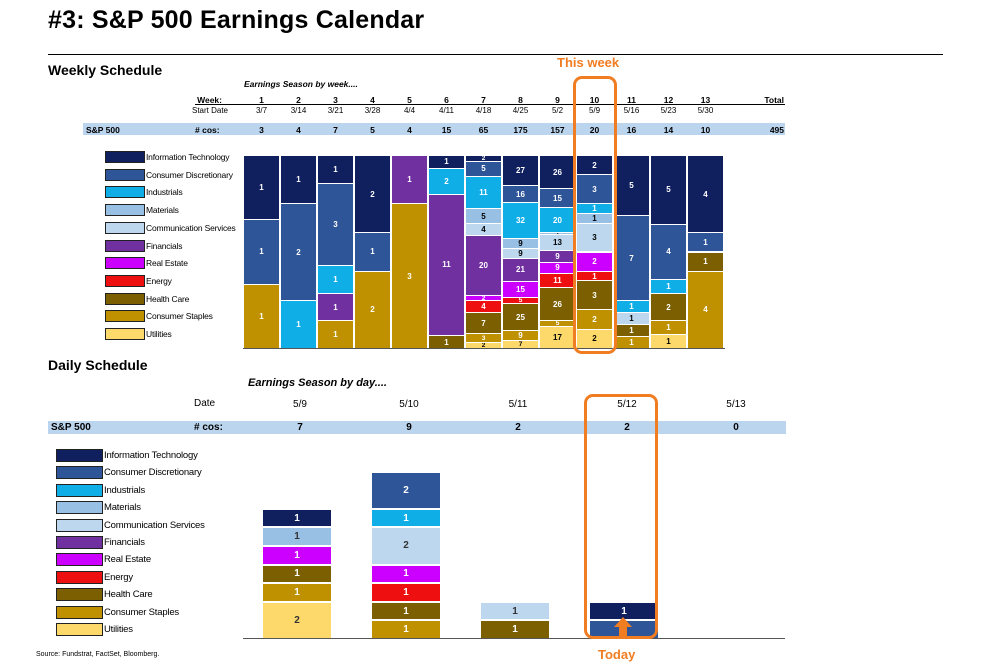  What do you see at coordinates (483, 110) in the screenshot?
I see `week-start-date: 4/18` at bounding box center [483, 110].